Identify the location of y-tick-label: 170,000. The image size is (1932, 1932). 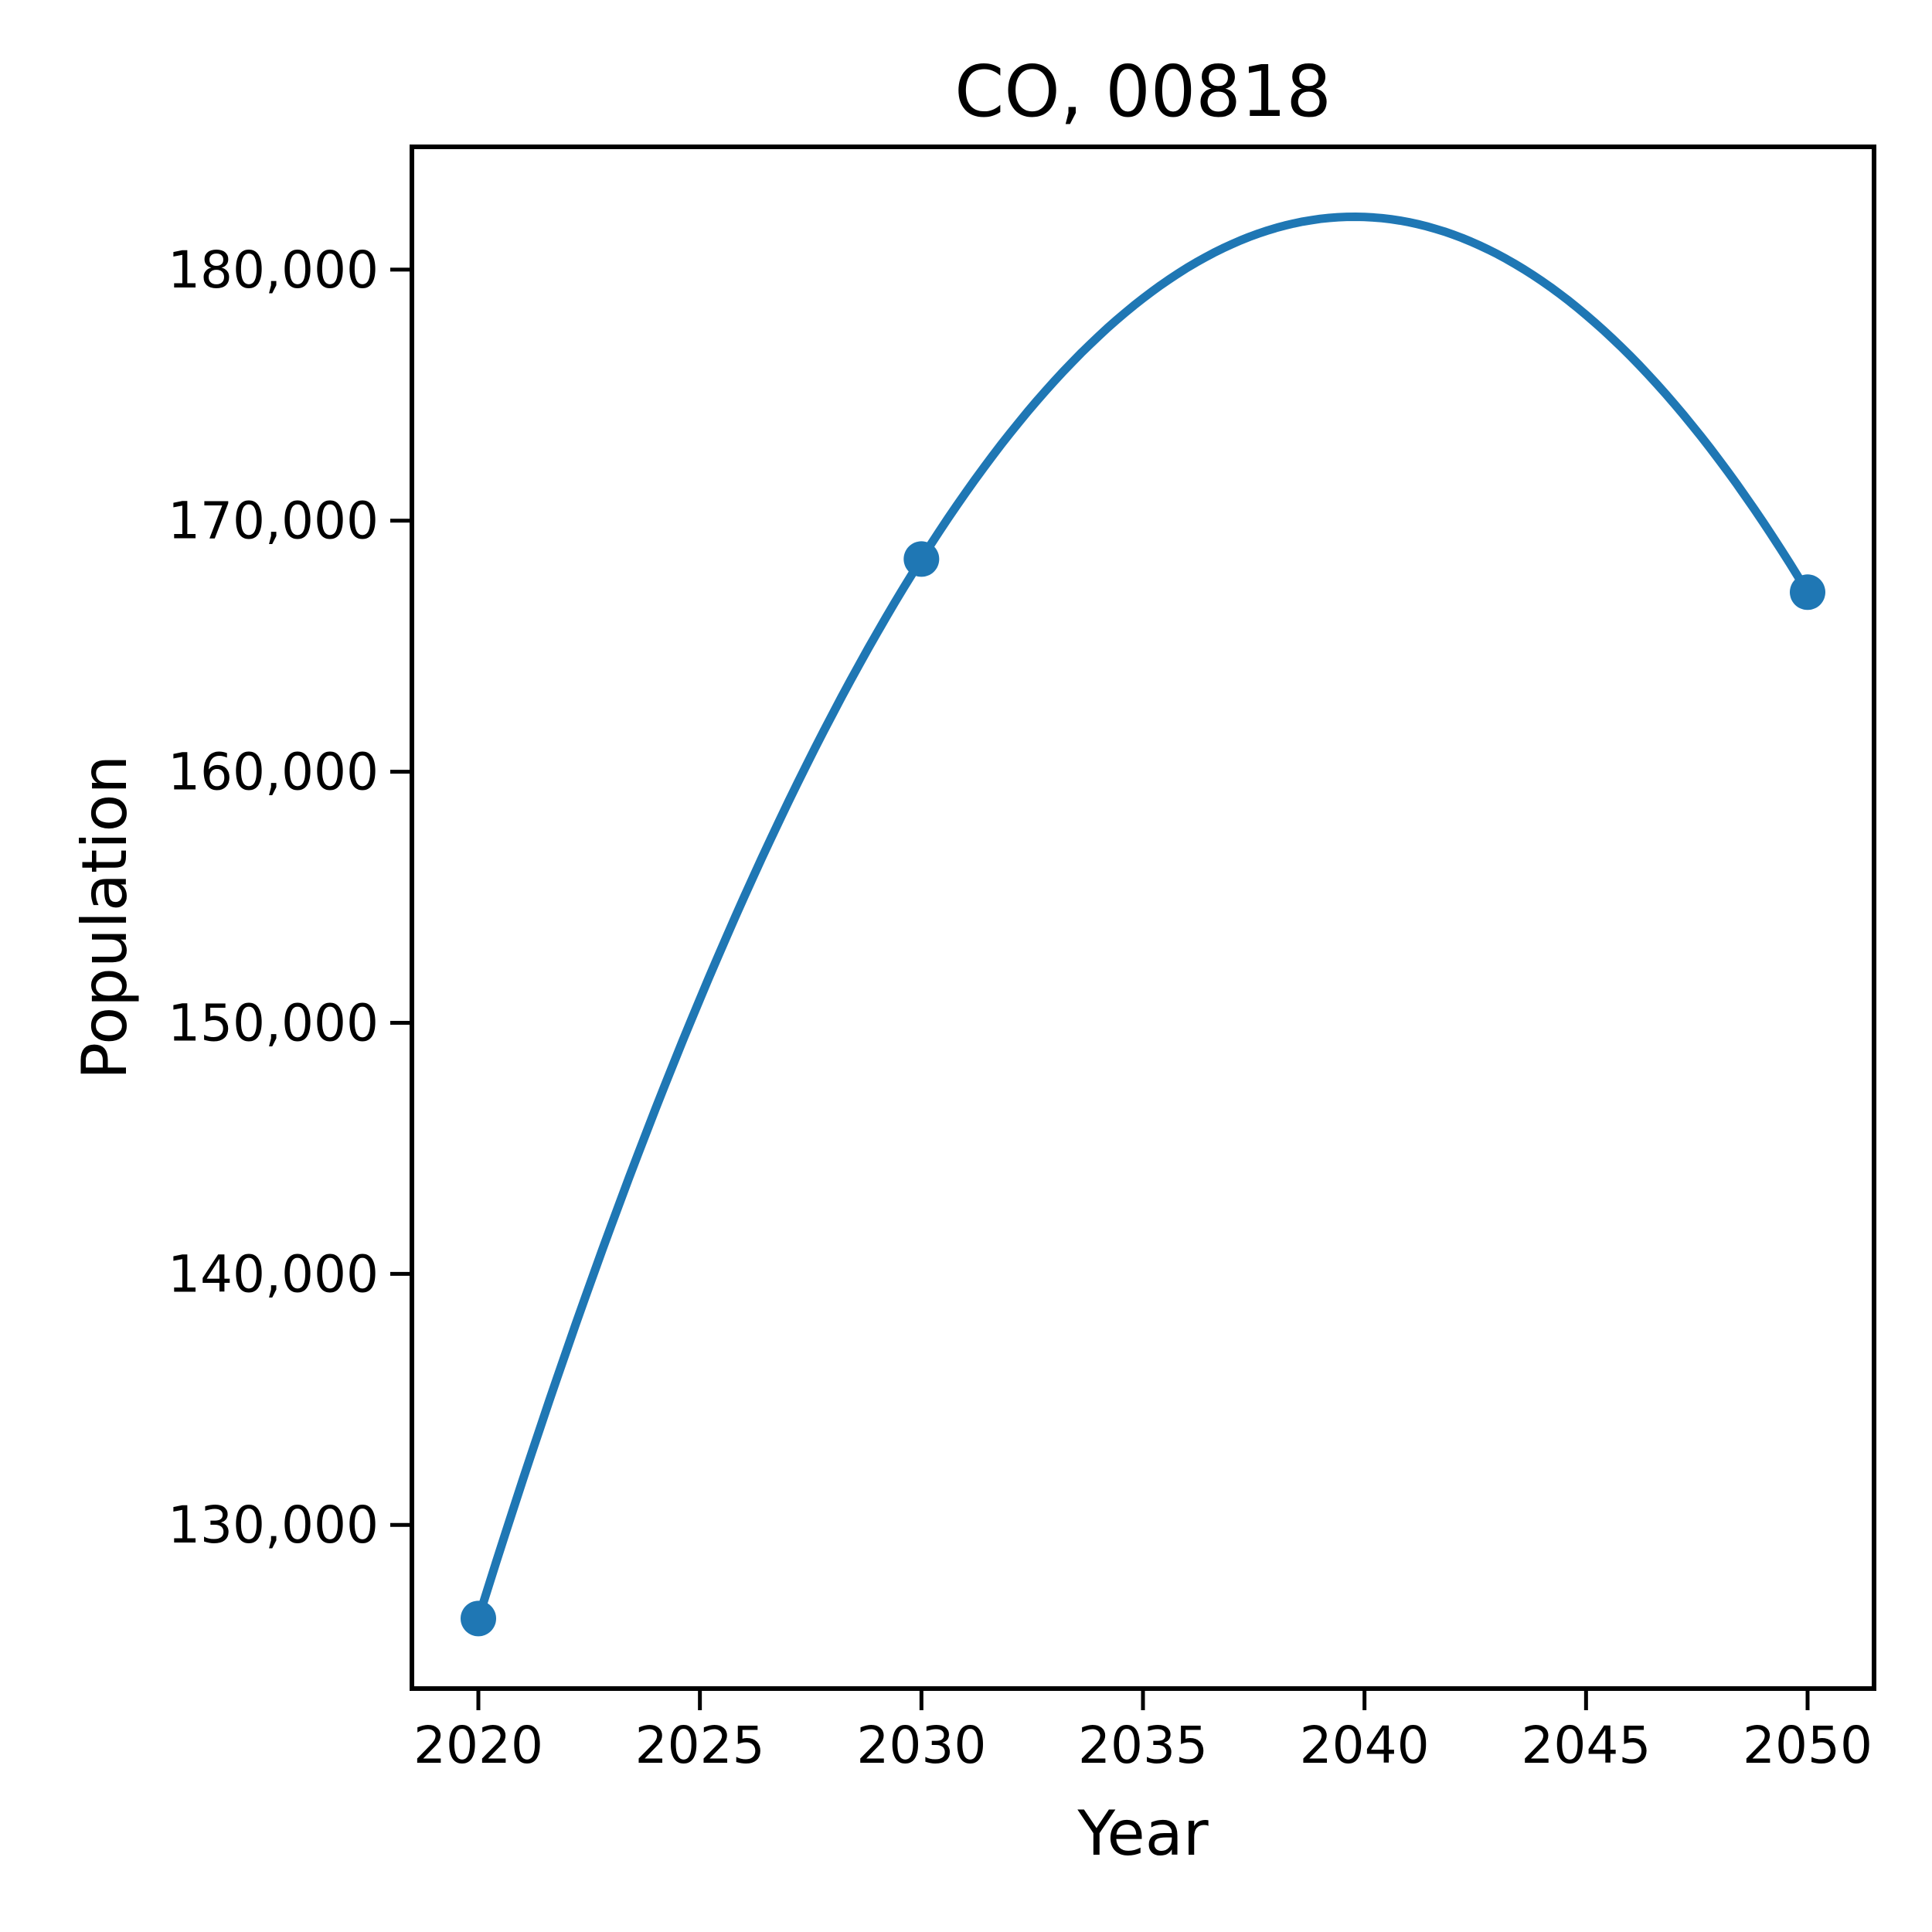
(273, 521).